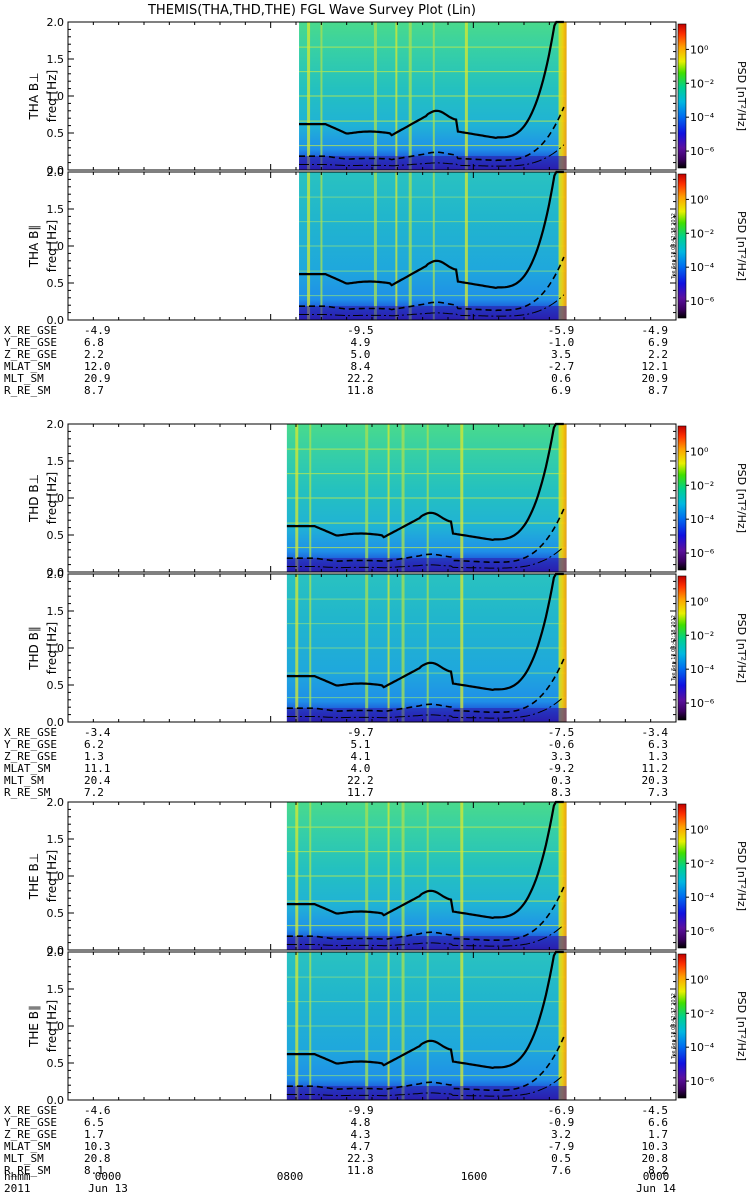 Image resolution: width=750 pixels, height=1200 pixels. Describe the element at coordinates (658, 792) in the screenshot. I see `ephemeris-value: 7.3` at that location.